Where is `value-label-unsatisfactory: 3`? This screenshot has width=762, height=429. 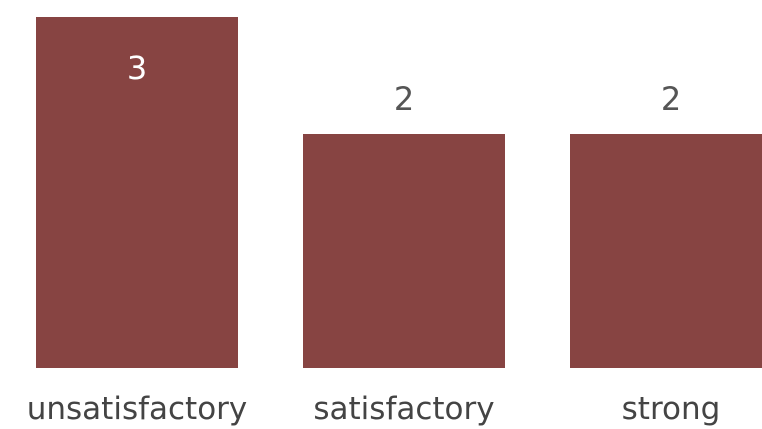 value-label-unsatisfactory: 3 is located at coordinates (137, 68).